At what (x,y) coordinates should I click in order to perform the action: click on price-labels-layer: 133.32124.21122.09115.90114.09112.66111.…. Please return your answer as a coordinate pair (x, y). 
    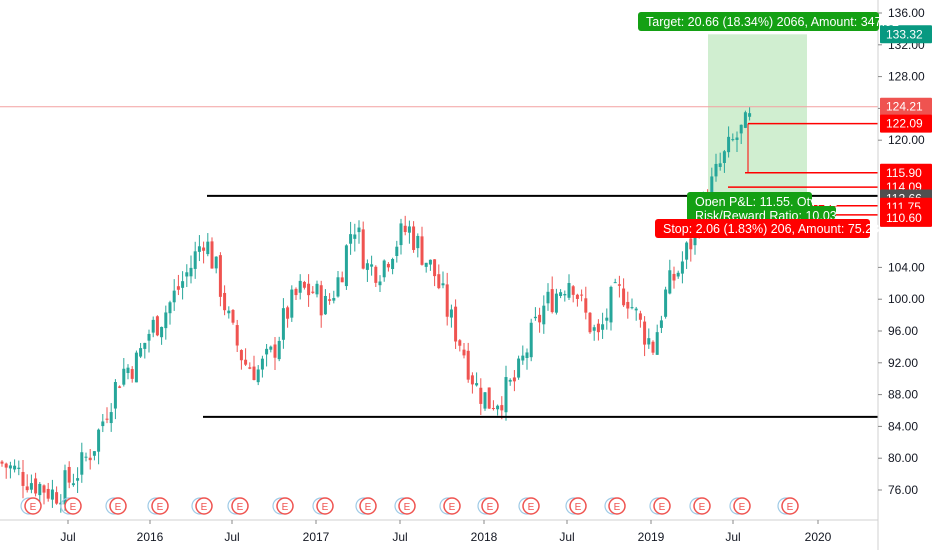
    Looking at the image, I should click on (906, 126).